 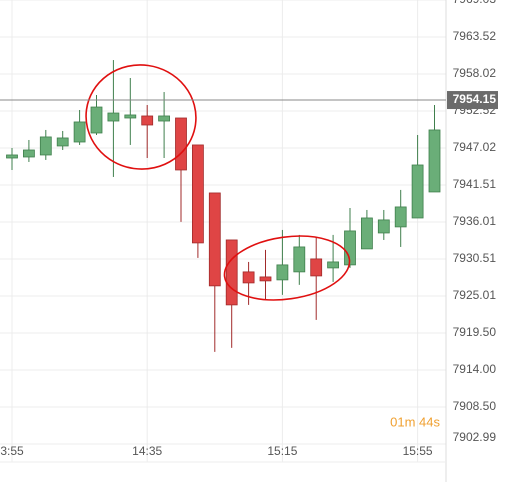 What do you see at coordinates (147, 451) in the screenshot?
I see `x-tick-label: 14:35` at bounding box center [147, 451].